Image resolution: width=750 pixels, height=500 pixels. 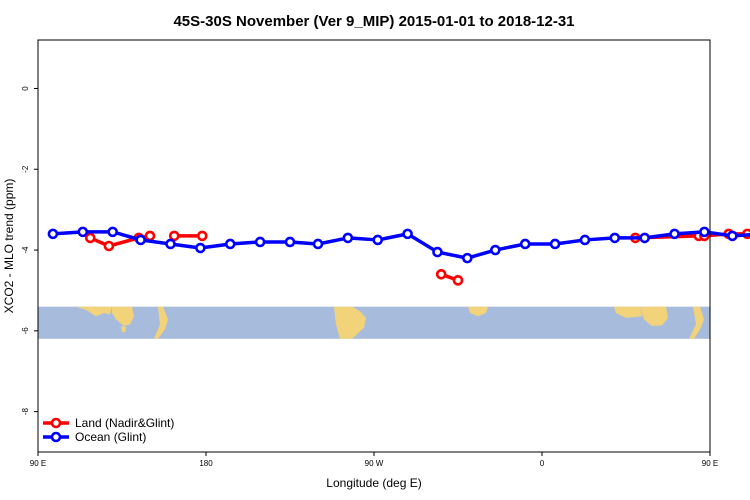 I want to click on australia-se-land, so click(x=123, y=316).